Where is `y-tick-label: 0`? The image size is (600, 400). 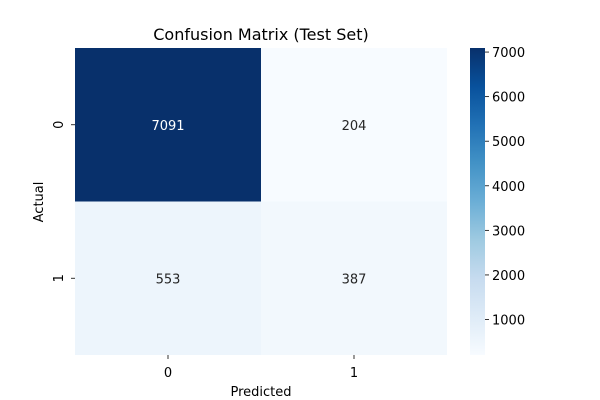
y-tick-label: 0 is located at coordinates (59, 125).